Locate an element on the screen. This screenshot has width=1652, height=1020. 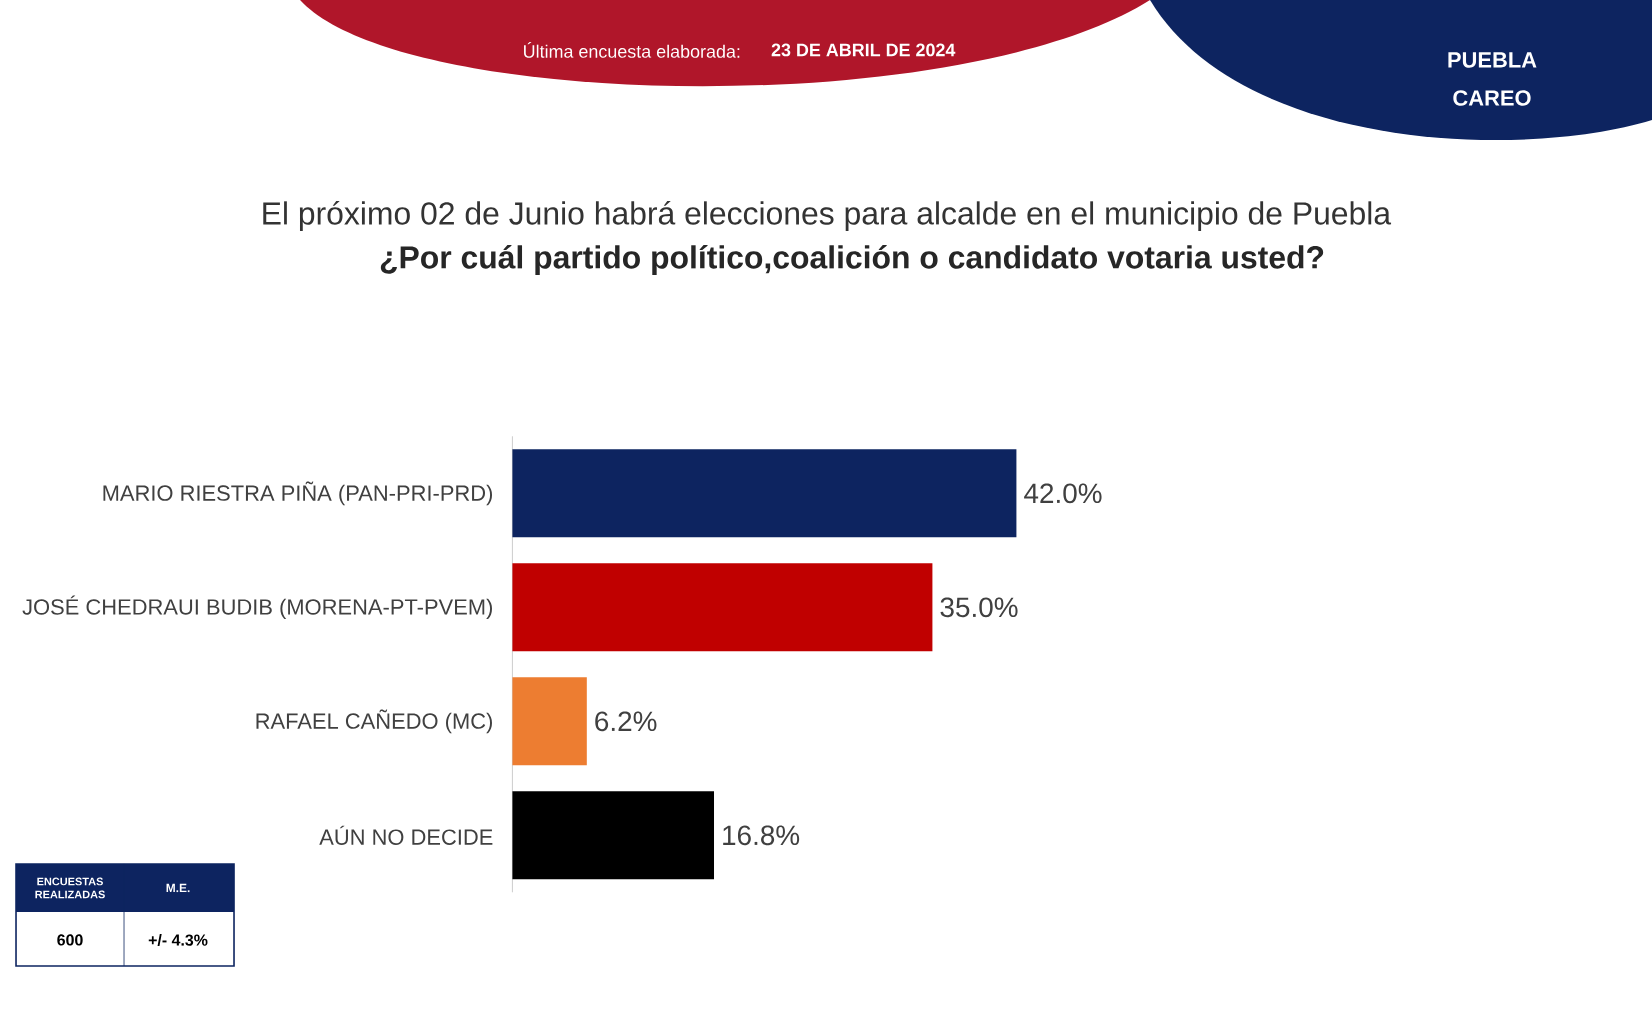
chart-title: El próximo 02 de Junio habrá elecciones para alcalde en el municipio de Puebla is located at coordinates (827, 216).